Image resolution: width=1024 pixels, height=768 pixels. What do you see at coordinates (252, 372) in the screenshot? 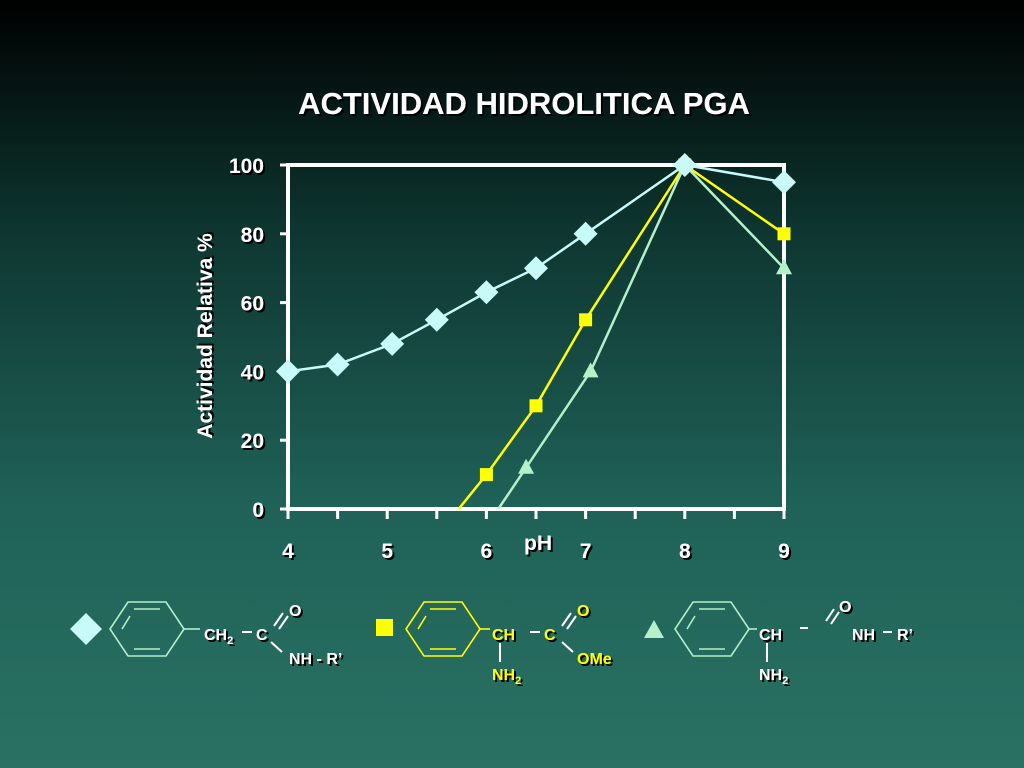
I see `y-tick-label: 40` at bounding box center [252, 372].